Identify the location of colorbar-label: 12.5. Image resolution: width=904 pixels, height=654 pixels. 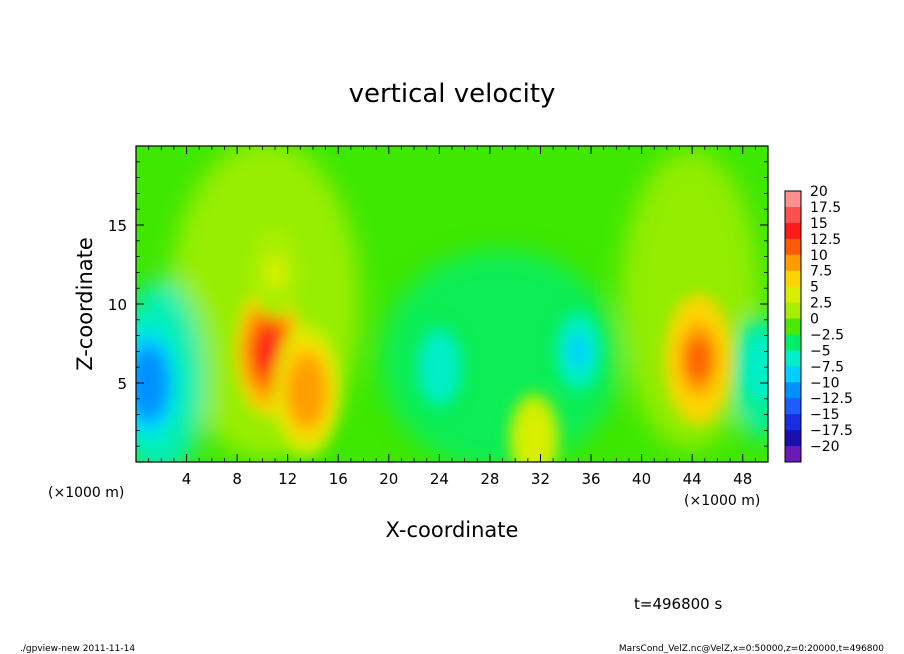
(825, 240).